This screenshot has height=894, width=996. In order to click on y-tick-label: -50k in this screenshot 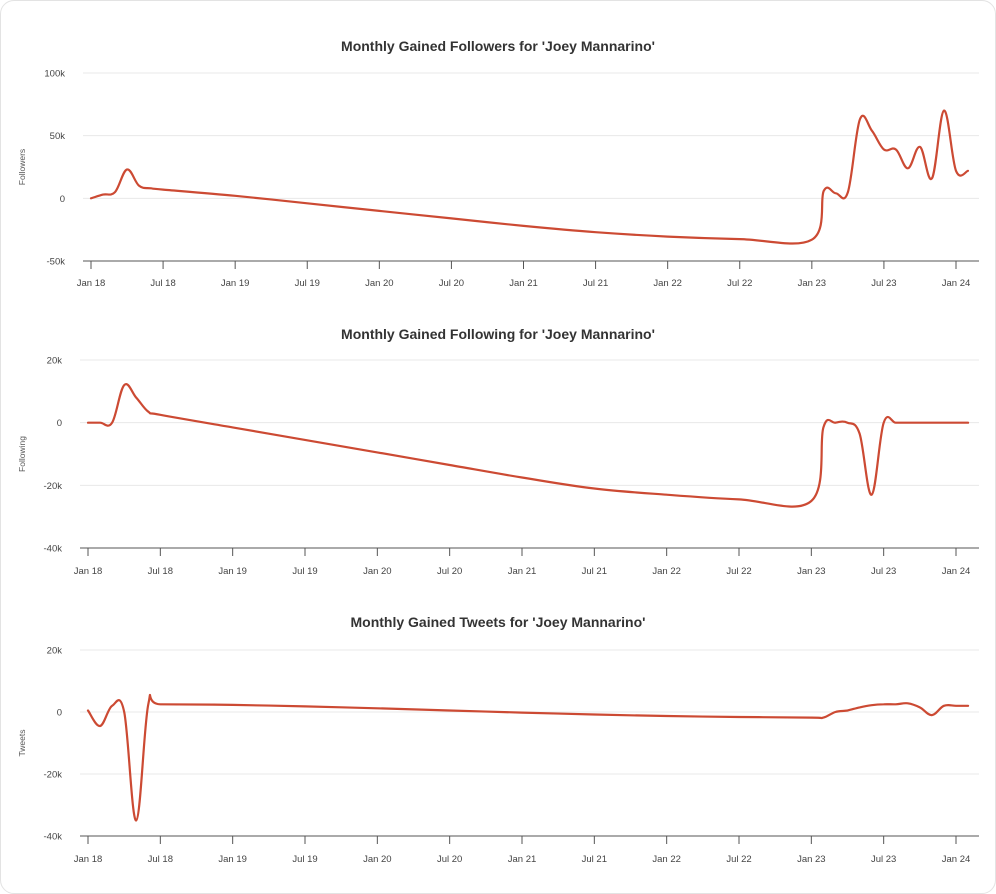, I will do `click(56, 262)`.